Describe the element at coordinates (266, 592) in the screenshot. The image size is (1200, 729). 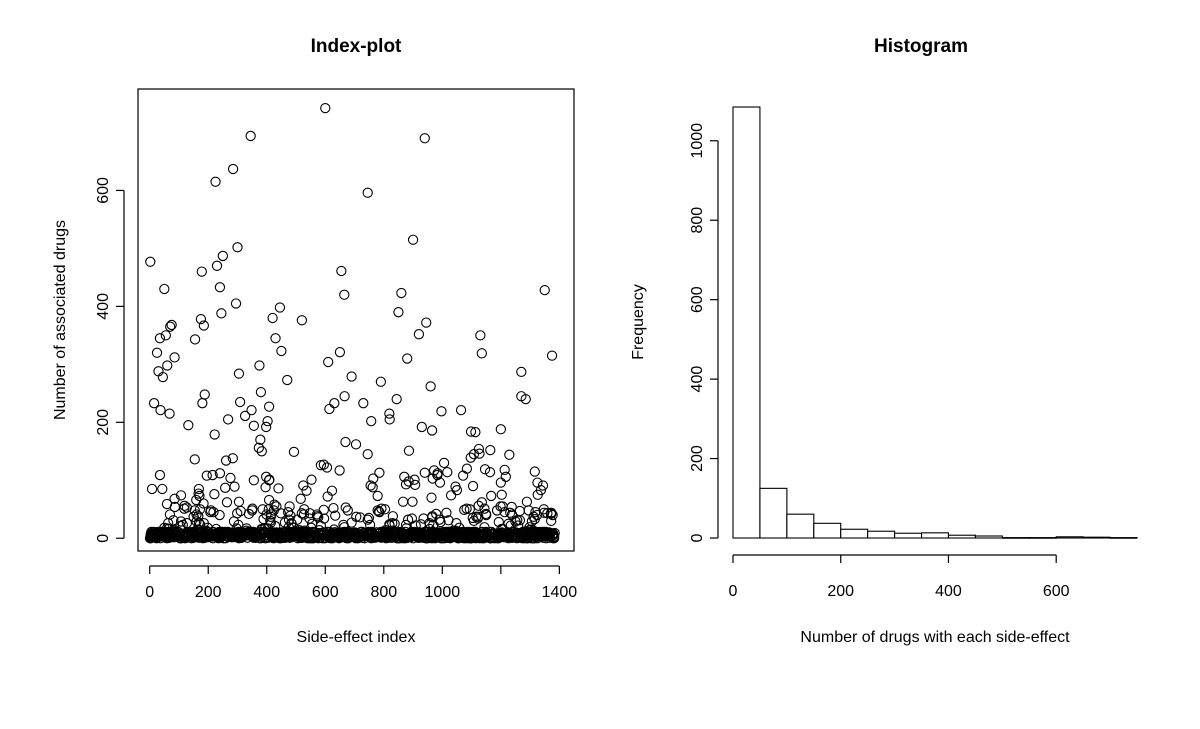
I see `index-plot-x-tick-label: 400` at that location.